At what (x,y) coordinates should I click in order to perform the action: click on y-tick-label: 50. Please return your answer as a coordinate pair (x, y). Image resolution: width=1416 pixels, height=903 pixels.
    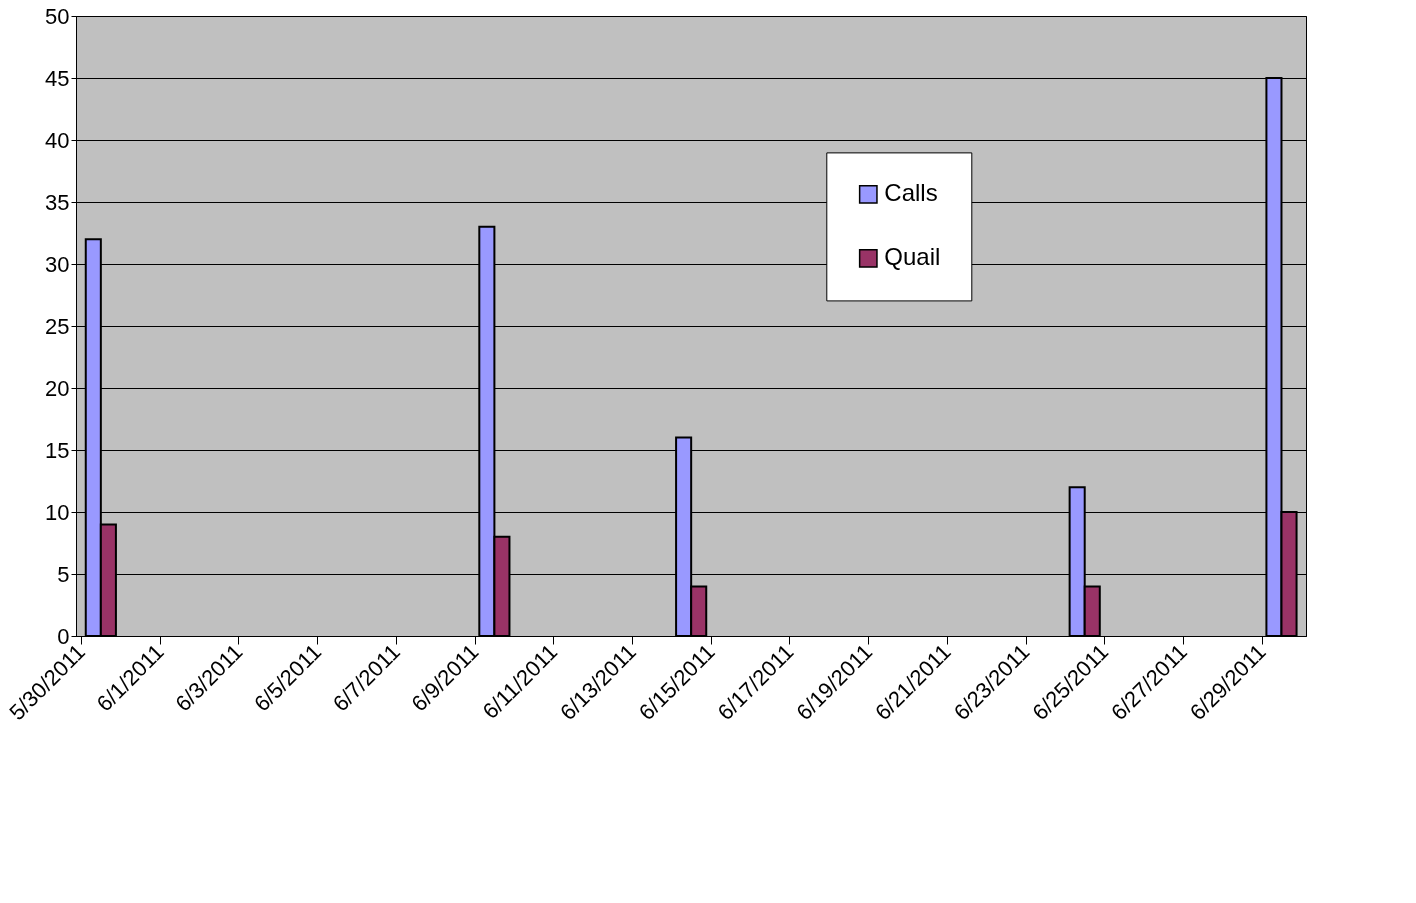
    Looking at the image, I should click on (57, 16).